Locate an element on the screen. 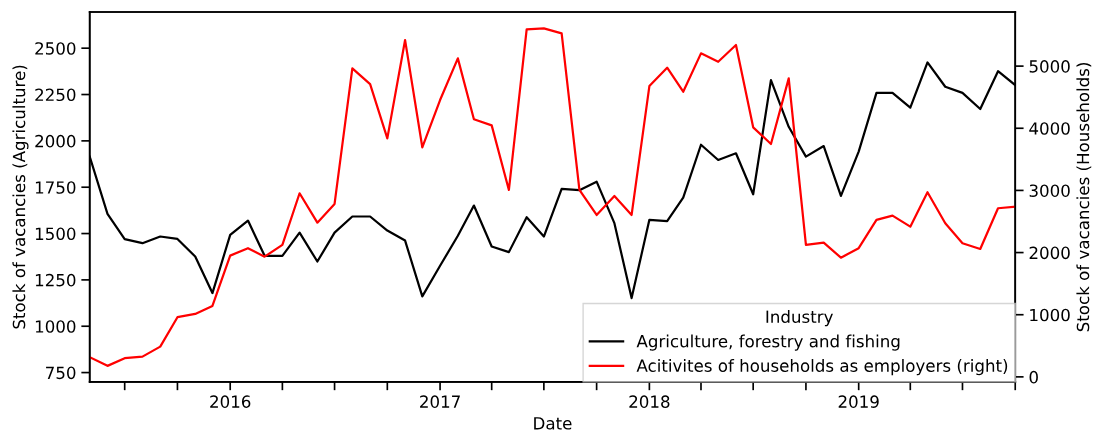 This screenshot has height=430, width=1094. y2-tick-label: 5000 is located at coordinates (1049, 66).